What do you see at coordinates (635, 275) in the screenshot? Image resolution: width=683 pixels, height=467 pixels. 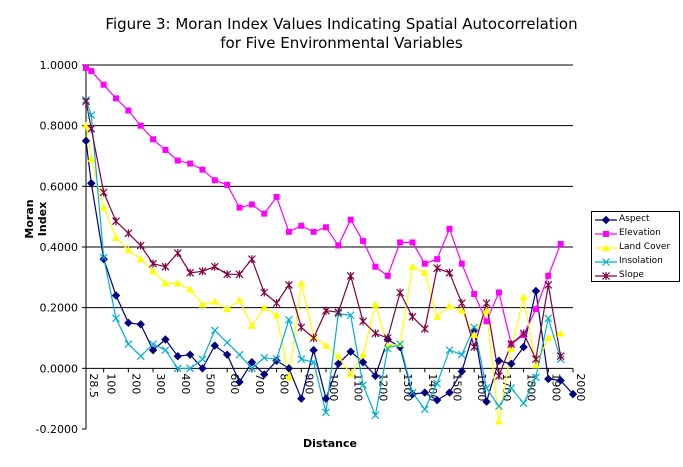 I see `legend-item-slope: Slope` at bounding box center [635, 275].